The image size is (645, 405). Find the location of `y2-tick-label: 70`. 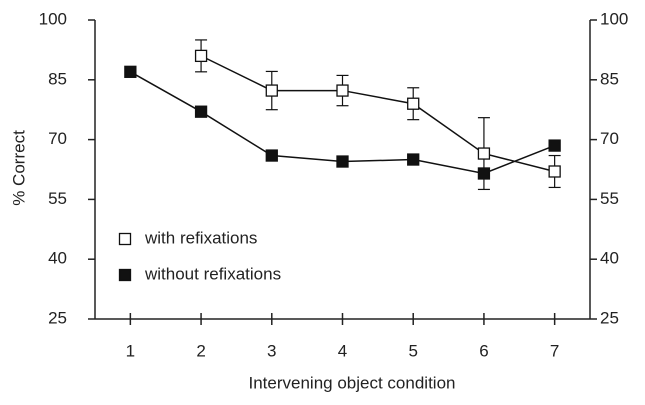

y2-tick-label: 70 is located at coordinates (609, 138).